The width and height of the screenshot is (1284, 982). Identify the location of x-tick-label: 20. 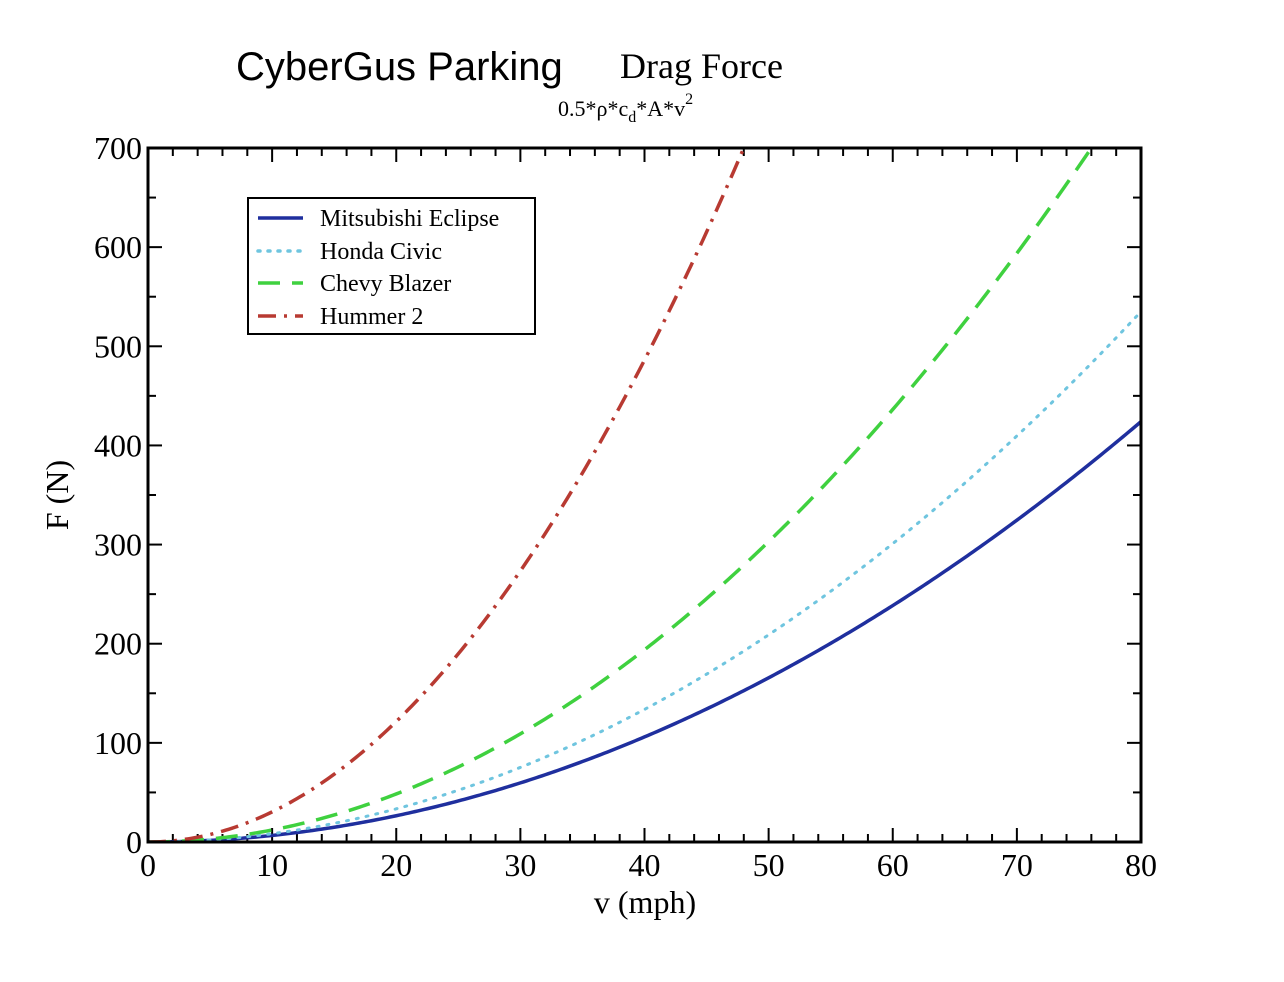
(396, 865).